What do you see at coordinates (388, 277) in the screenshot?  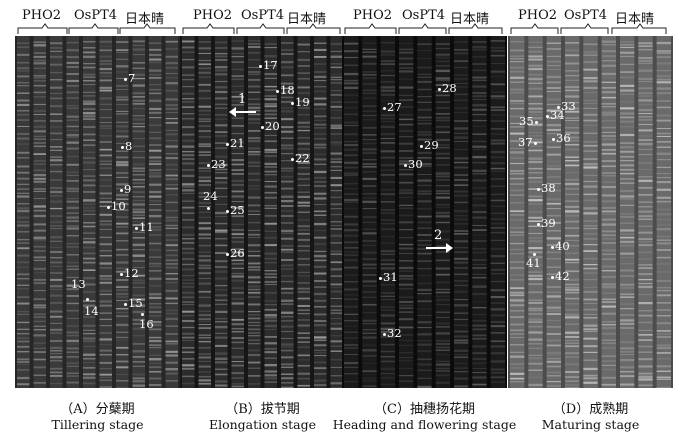 I see `band-marker: 31` at bounding box center [388, 277].